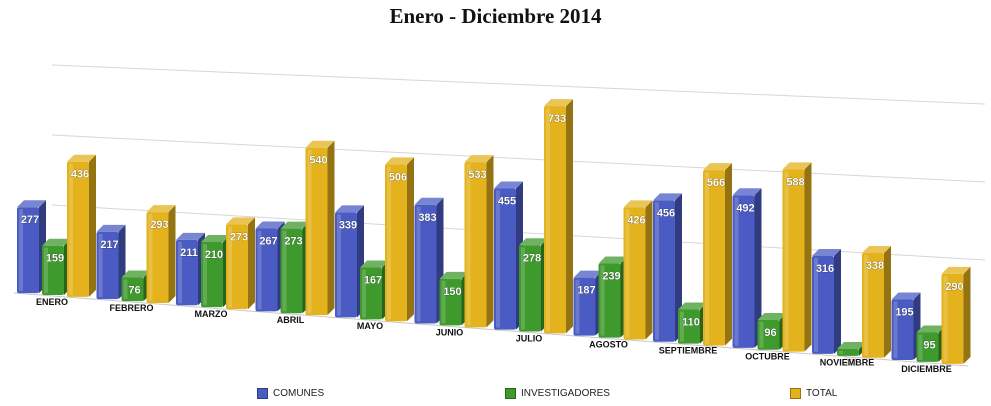 The width and height of the screenshot is (991, 406). Describe the element at coordinates (518, 158) in the screenshot. I see `gridline` at that location.